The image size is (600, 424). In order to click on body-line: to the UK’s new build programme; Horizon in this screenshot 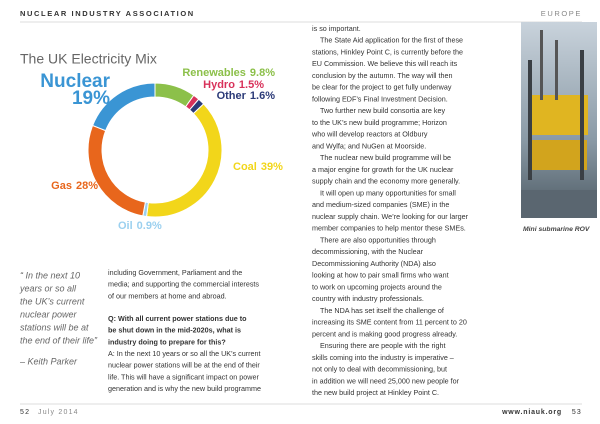, I will do `click(379, 122)`.